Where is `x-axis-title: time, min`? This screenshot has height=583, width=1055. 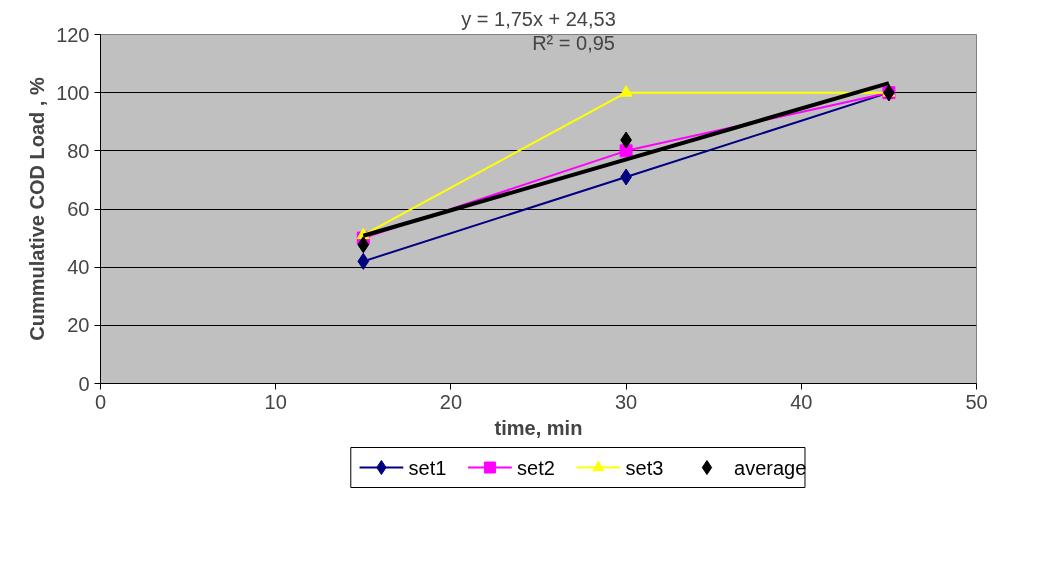
x-axis-title: time, min is located at coordinates (538, 427).